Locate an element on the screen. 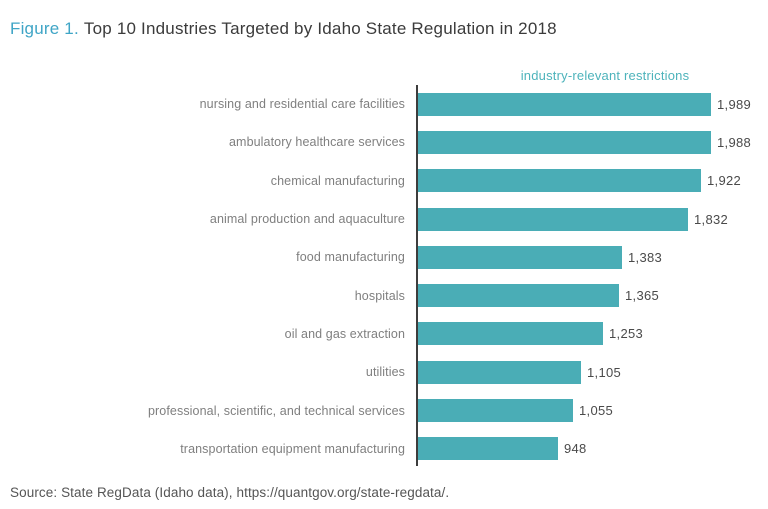 This screenshot has height=509, width=768. bar-value-label: 1,989 is located at coordinates (734, 104).